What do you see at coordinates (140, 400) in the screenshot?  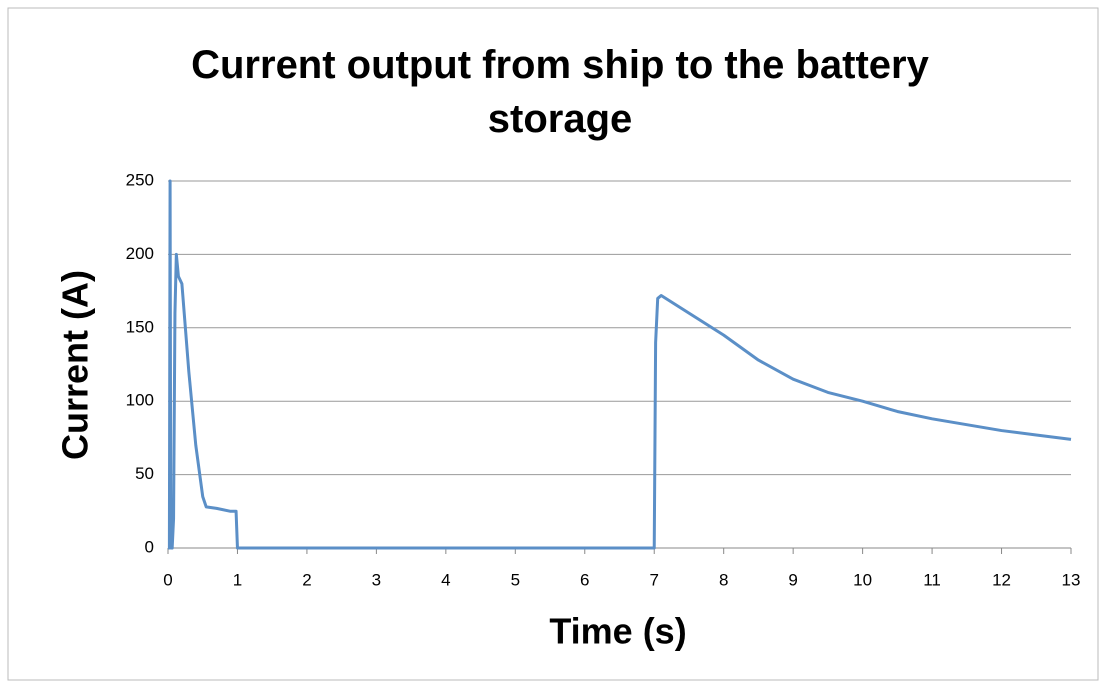 I see `y-tick-label: 100` at bounding box center [140, 400].